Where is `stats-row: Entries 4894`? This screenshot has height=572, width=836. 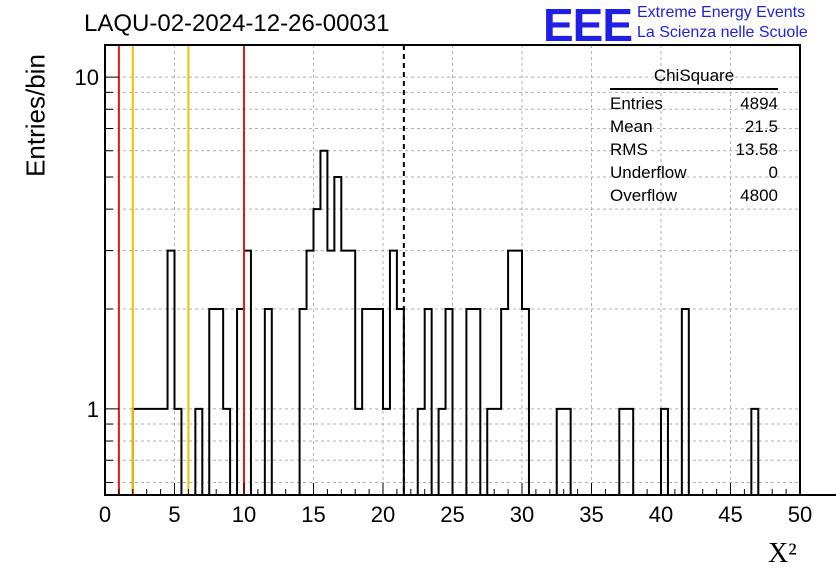 stats-row: Entries 4894 is located at coordinates (694, 103).